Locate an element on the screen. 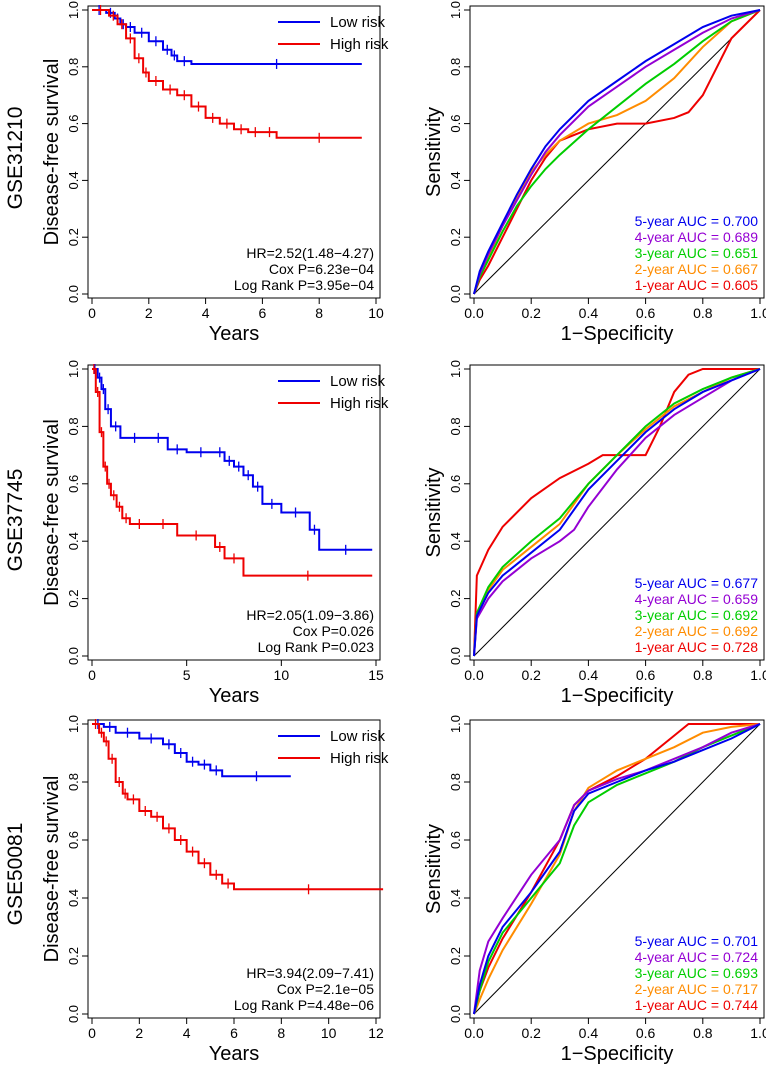 The image size is (766, 1066). dataset-label-gse50081: GSE50081 is located at coordinates (15, 874).